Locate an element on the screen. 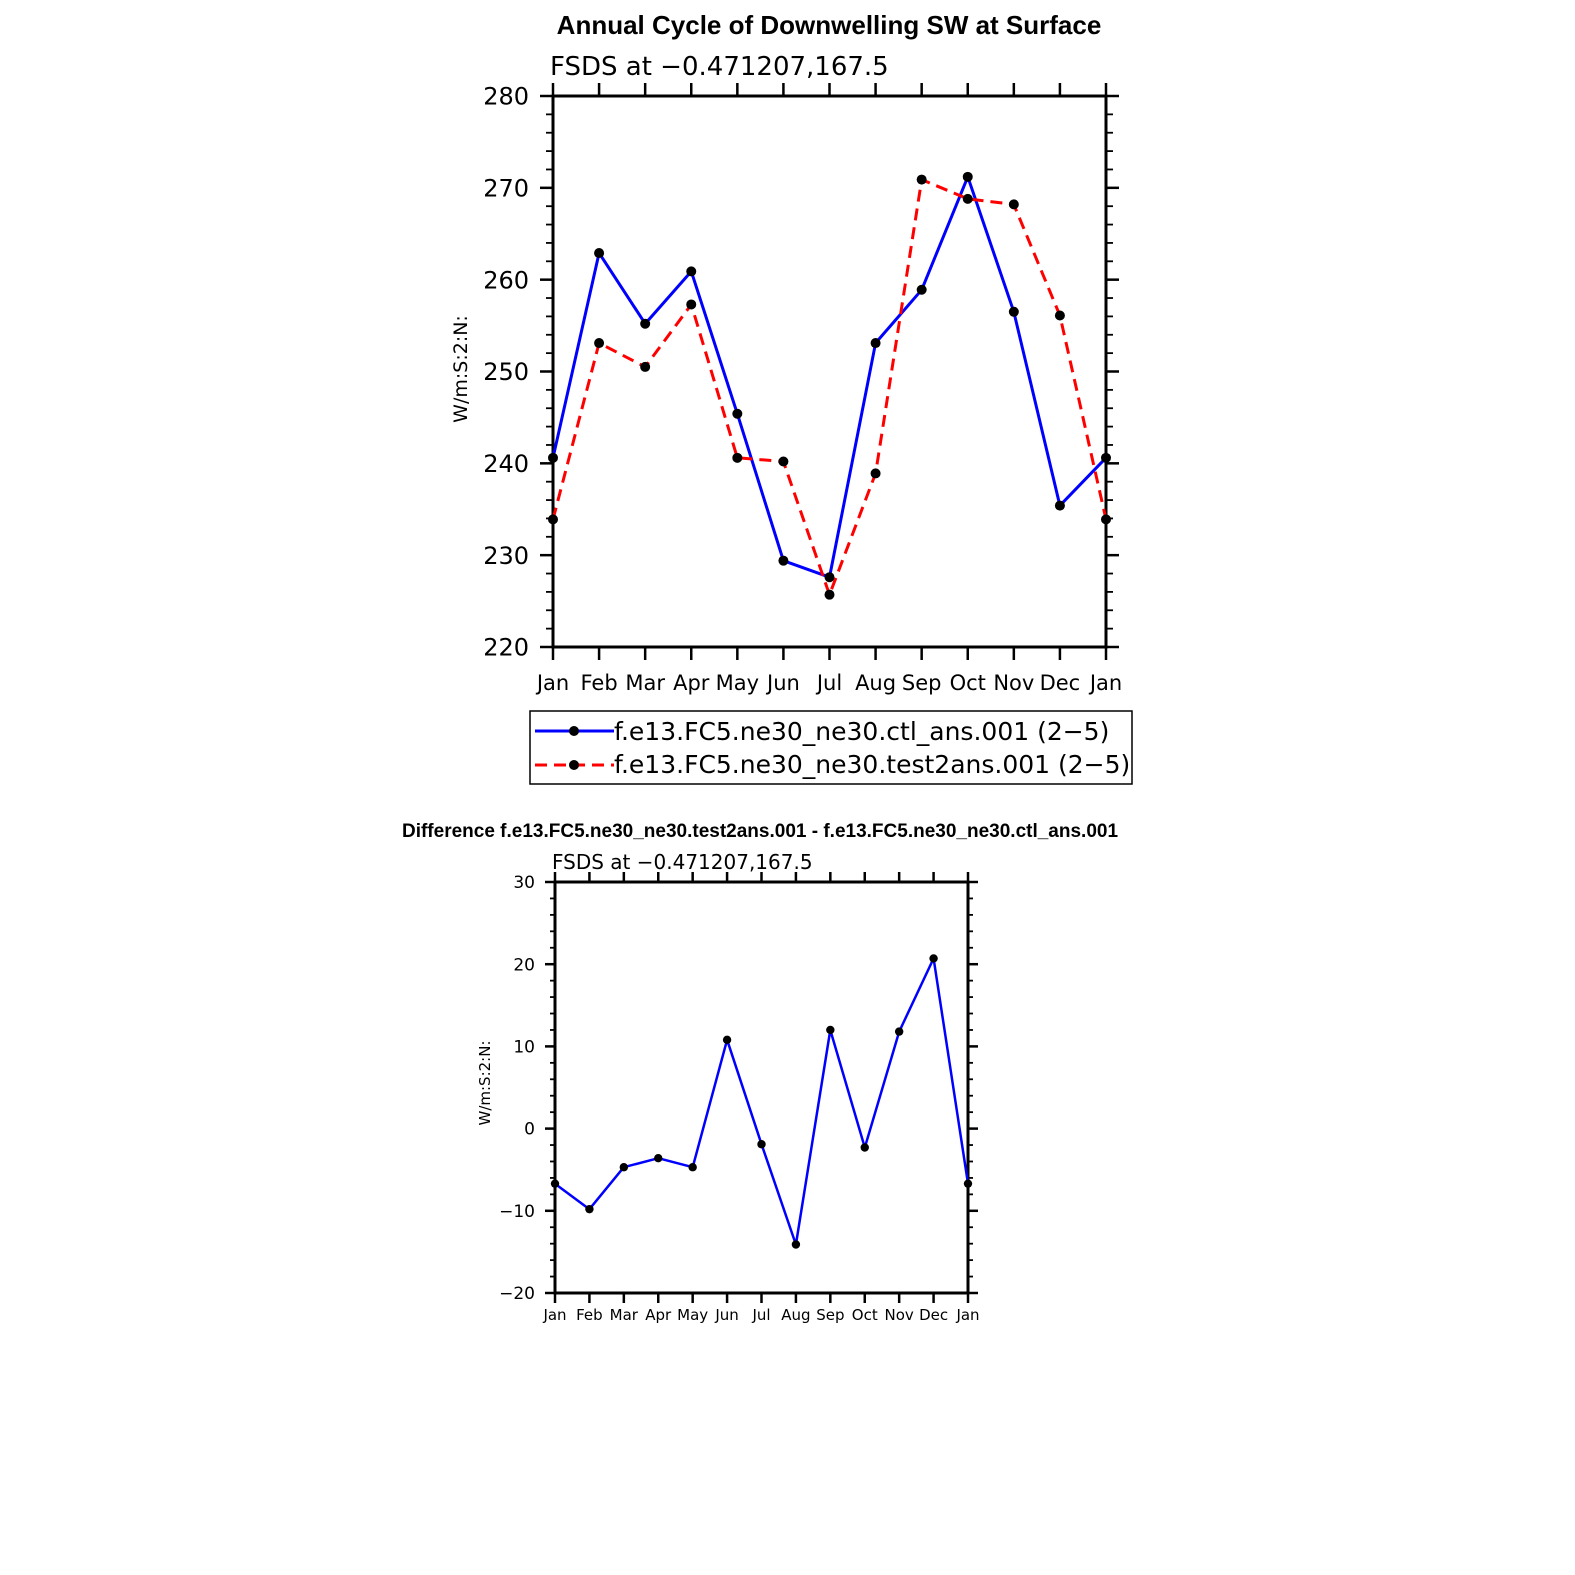 This screenshot has width=1575, height=1575. bottom-xtick-label: Apr is located at coordinates (658, 1315).